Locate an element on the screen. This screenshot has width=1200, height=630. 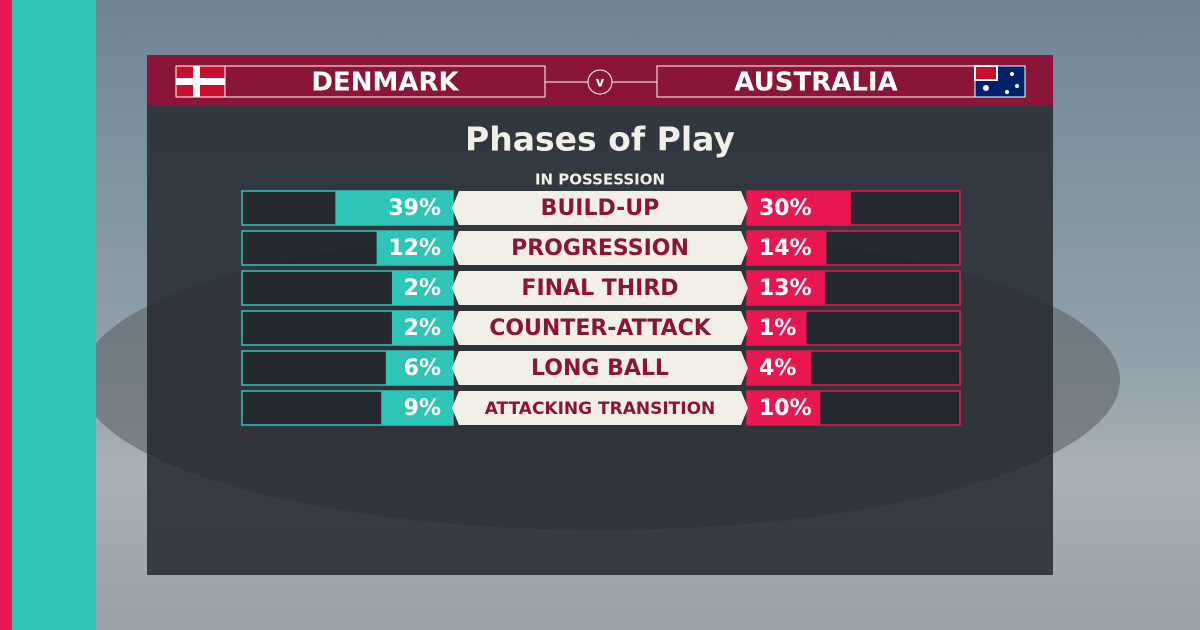
value-label: 12% is located at coordinates (414, 248).